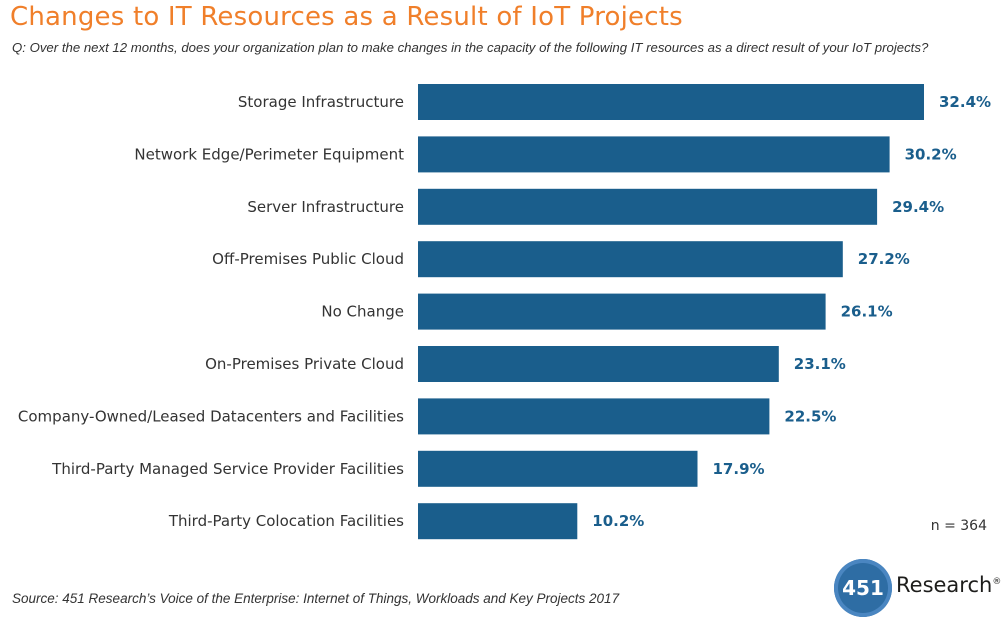 The image size is (1001, 626). I want to click on logo-circle-icon, so click(863, 588).